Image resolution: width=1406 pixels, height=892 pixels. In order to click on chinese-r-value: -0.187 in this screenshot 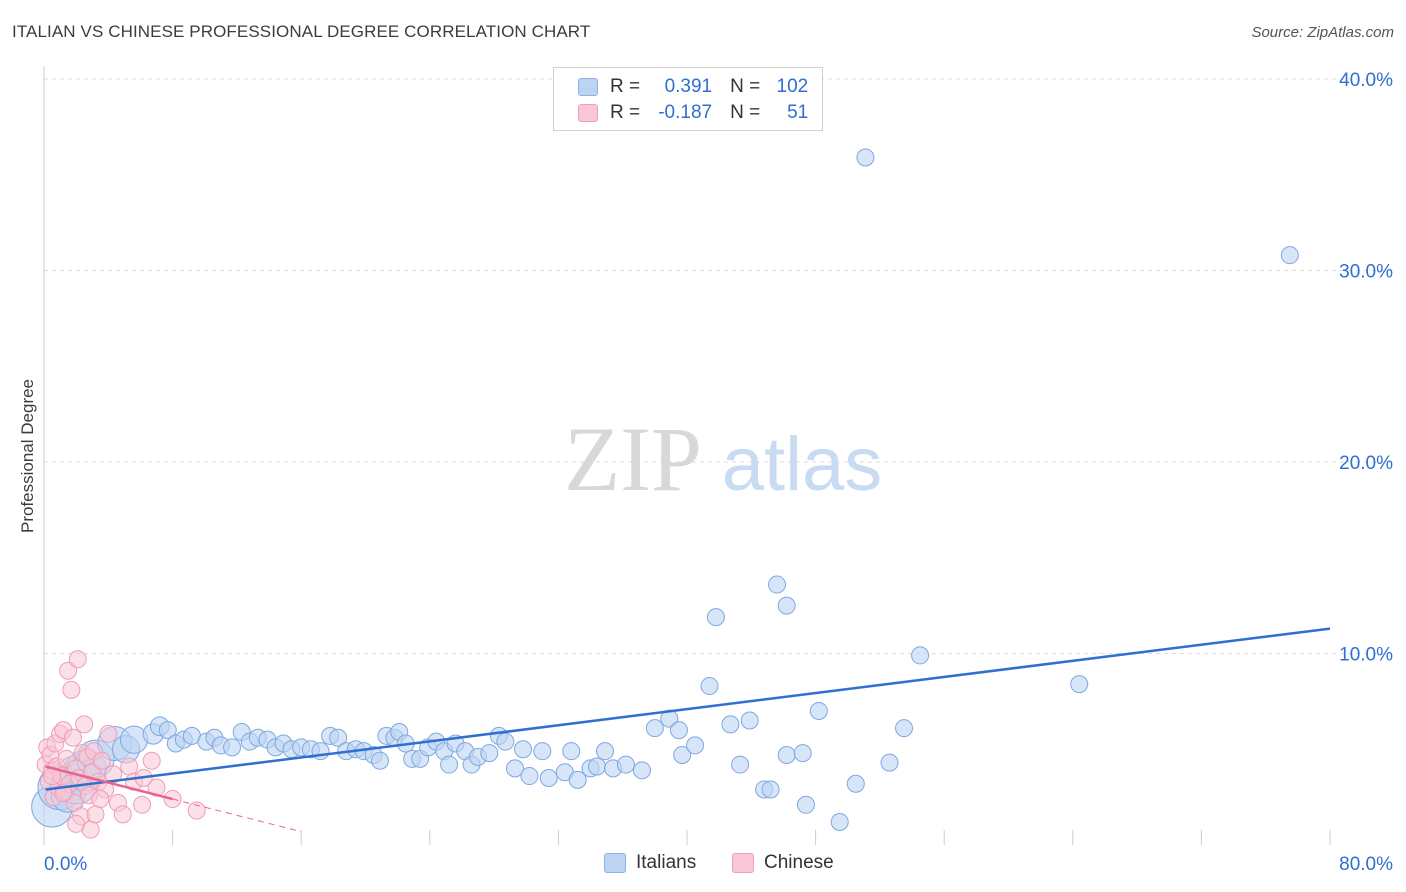, I will do `click(685, 112)`.